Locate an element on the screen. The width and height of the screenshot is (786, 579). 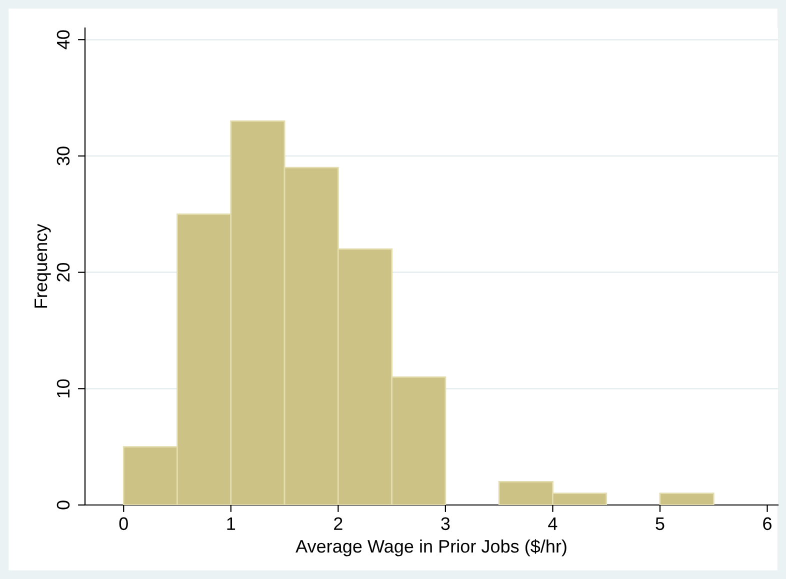
y-tick-label: 20 is located at coordinates (63, 272).